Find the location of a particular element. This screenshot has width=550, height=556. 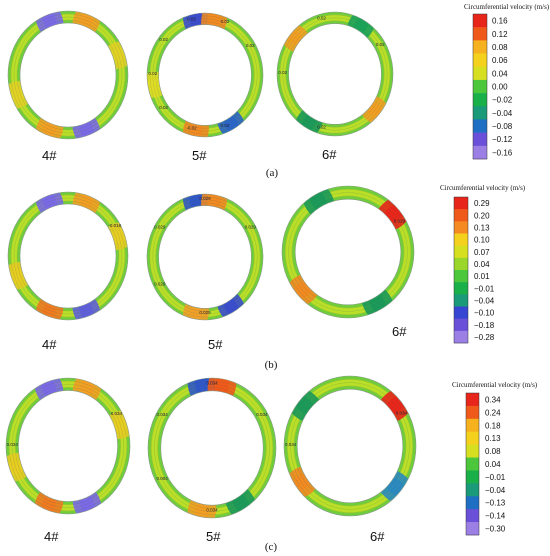

panel-caption: (c) is located at coordinates (271, 547).